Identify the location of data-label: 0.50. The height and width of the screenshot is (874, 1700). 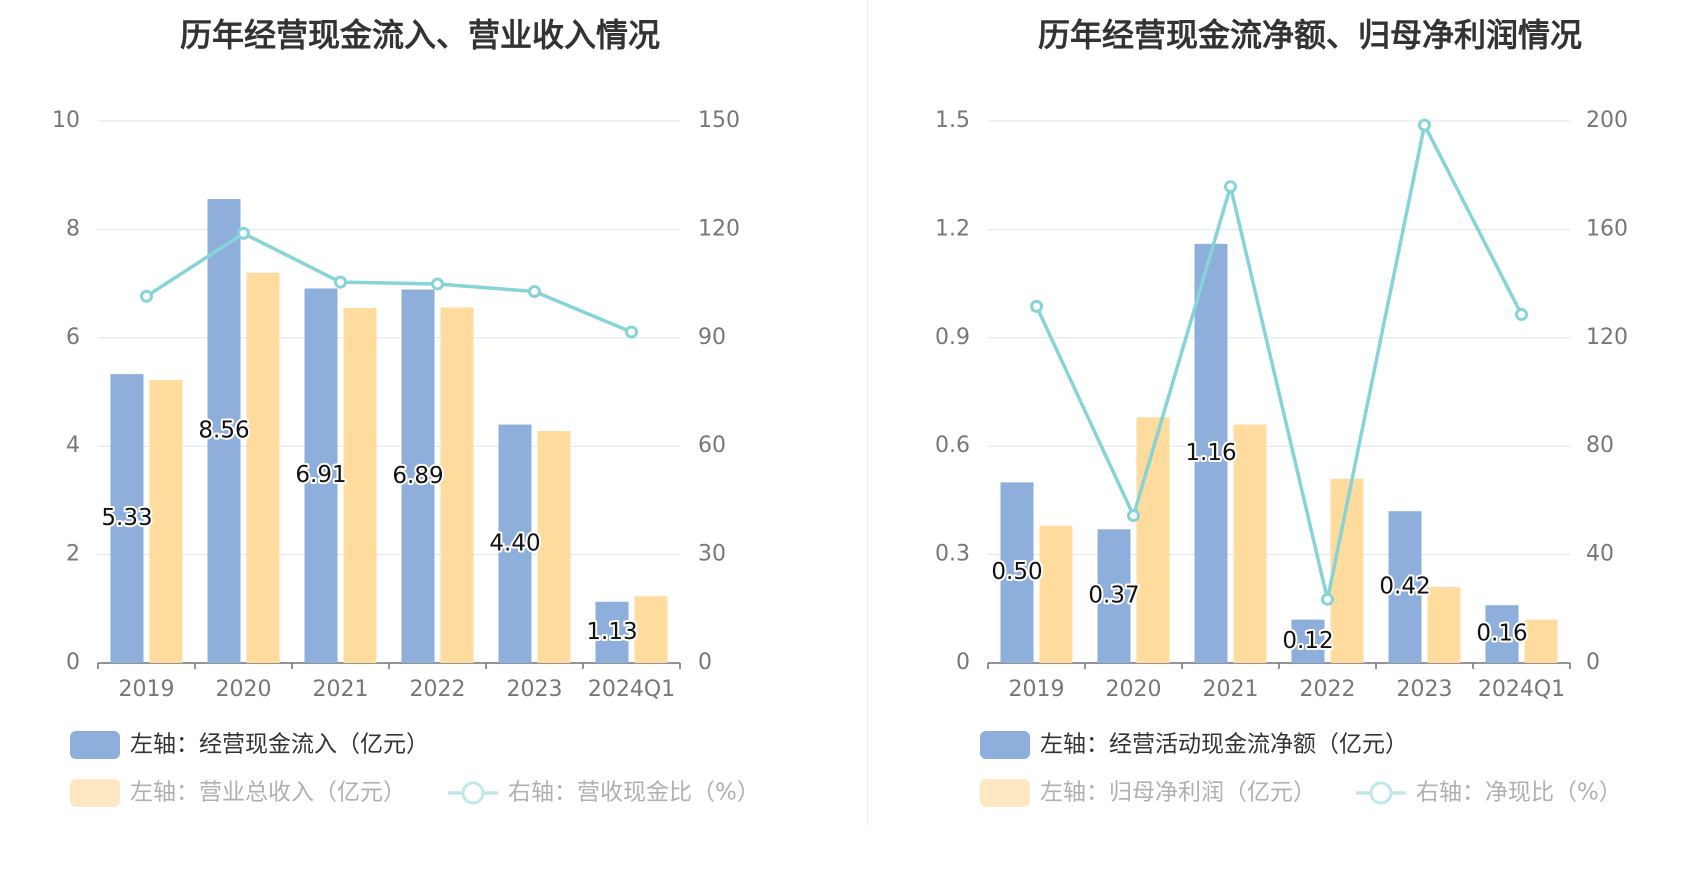
(1016, 572).